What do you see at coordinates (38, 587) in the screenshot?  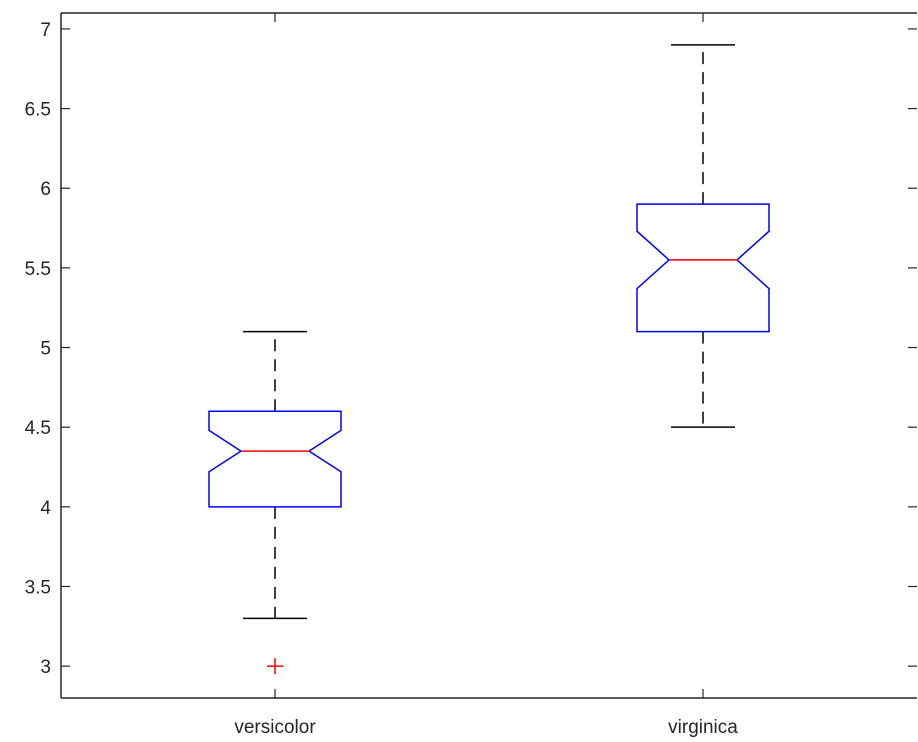 I see `y-tick-label: 3.5` at bounding box center [38, 587].